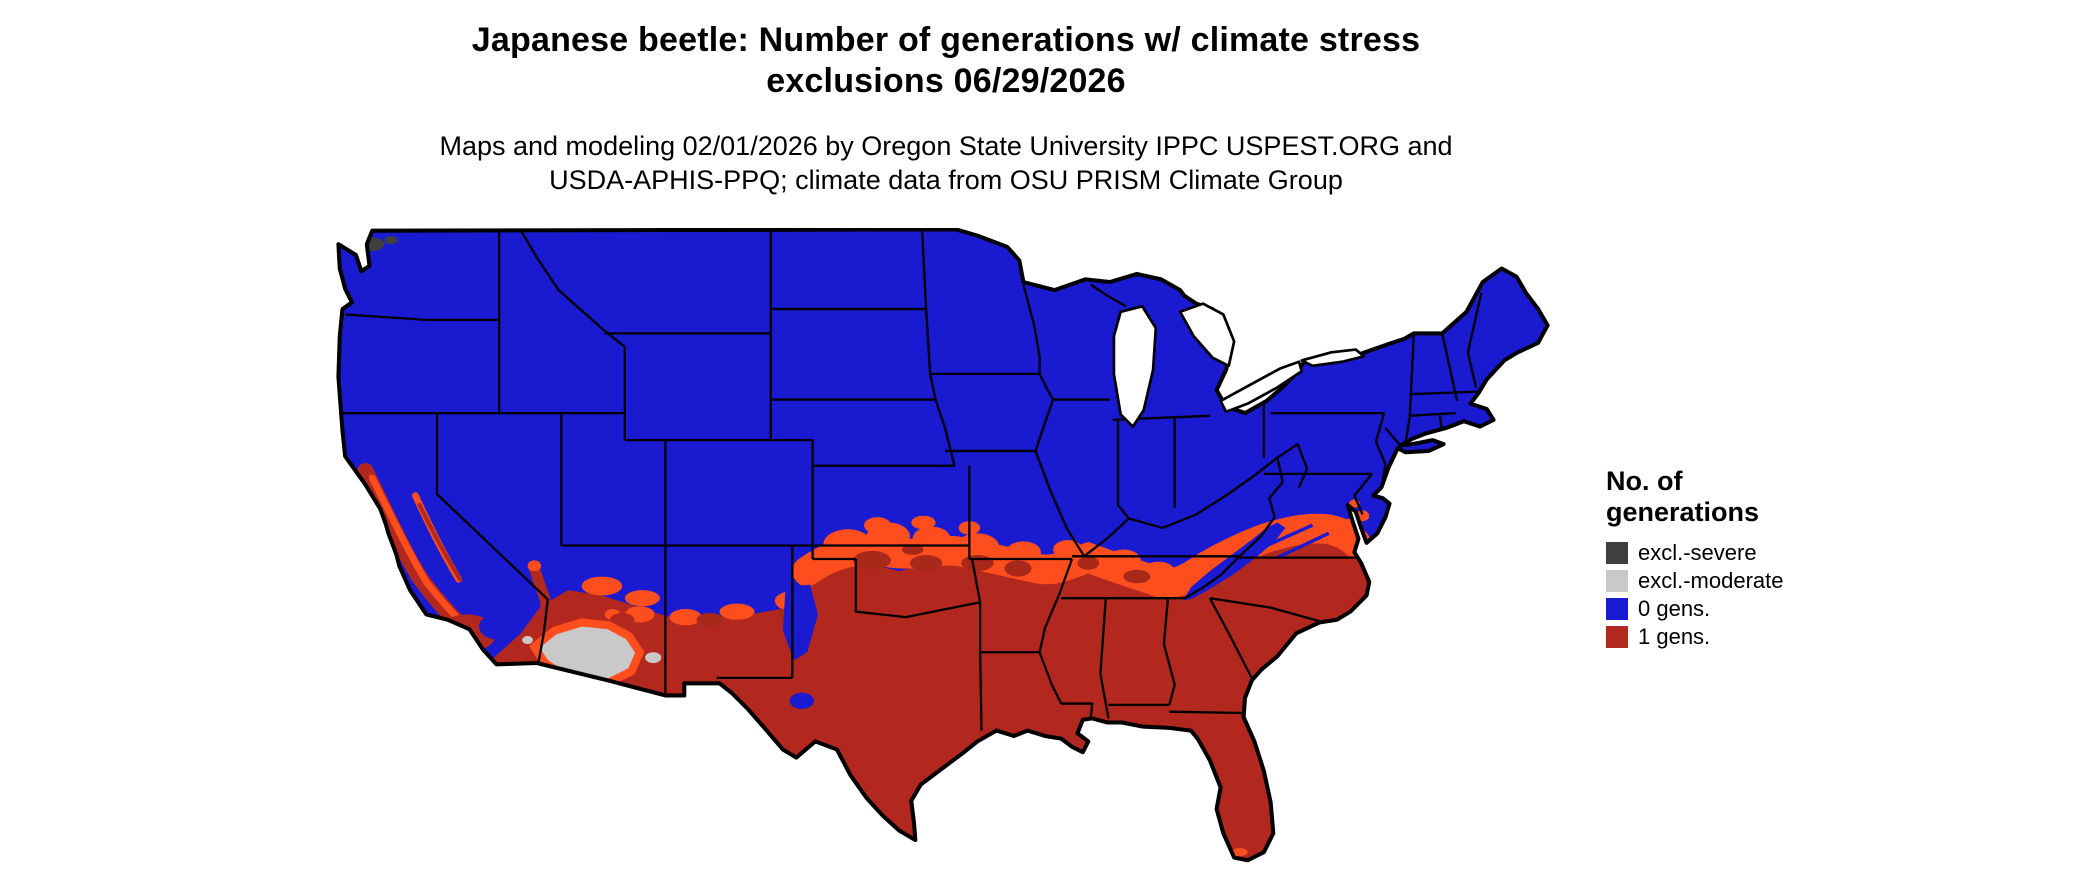 This screenshot has height=892, width=2100. I want to click on legend-item-excl-moderate: excl.-moderate, so click(1746, 581).